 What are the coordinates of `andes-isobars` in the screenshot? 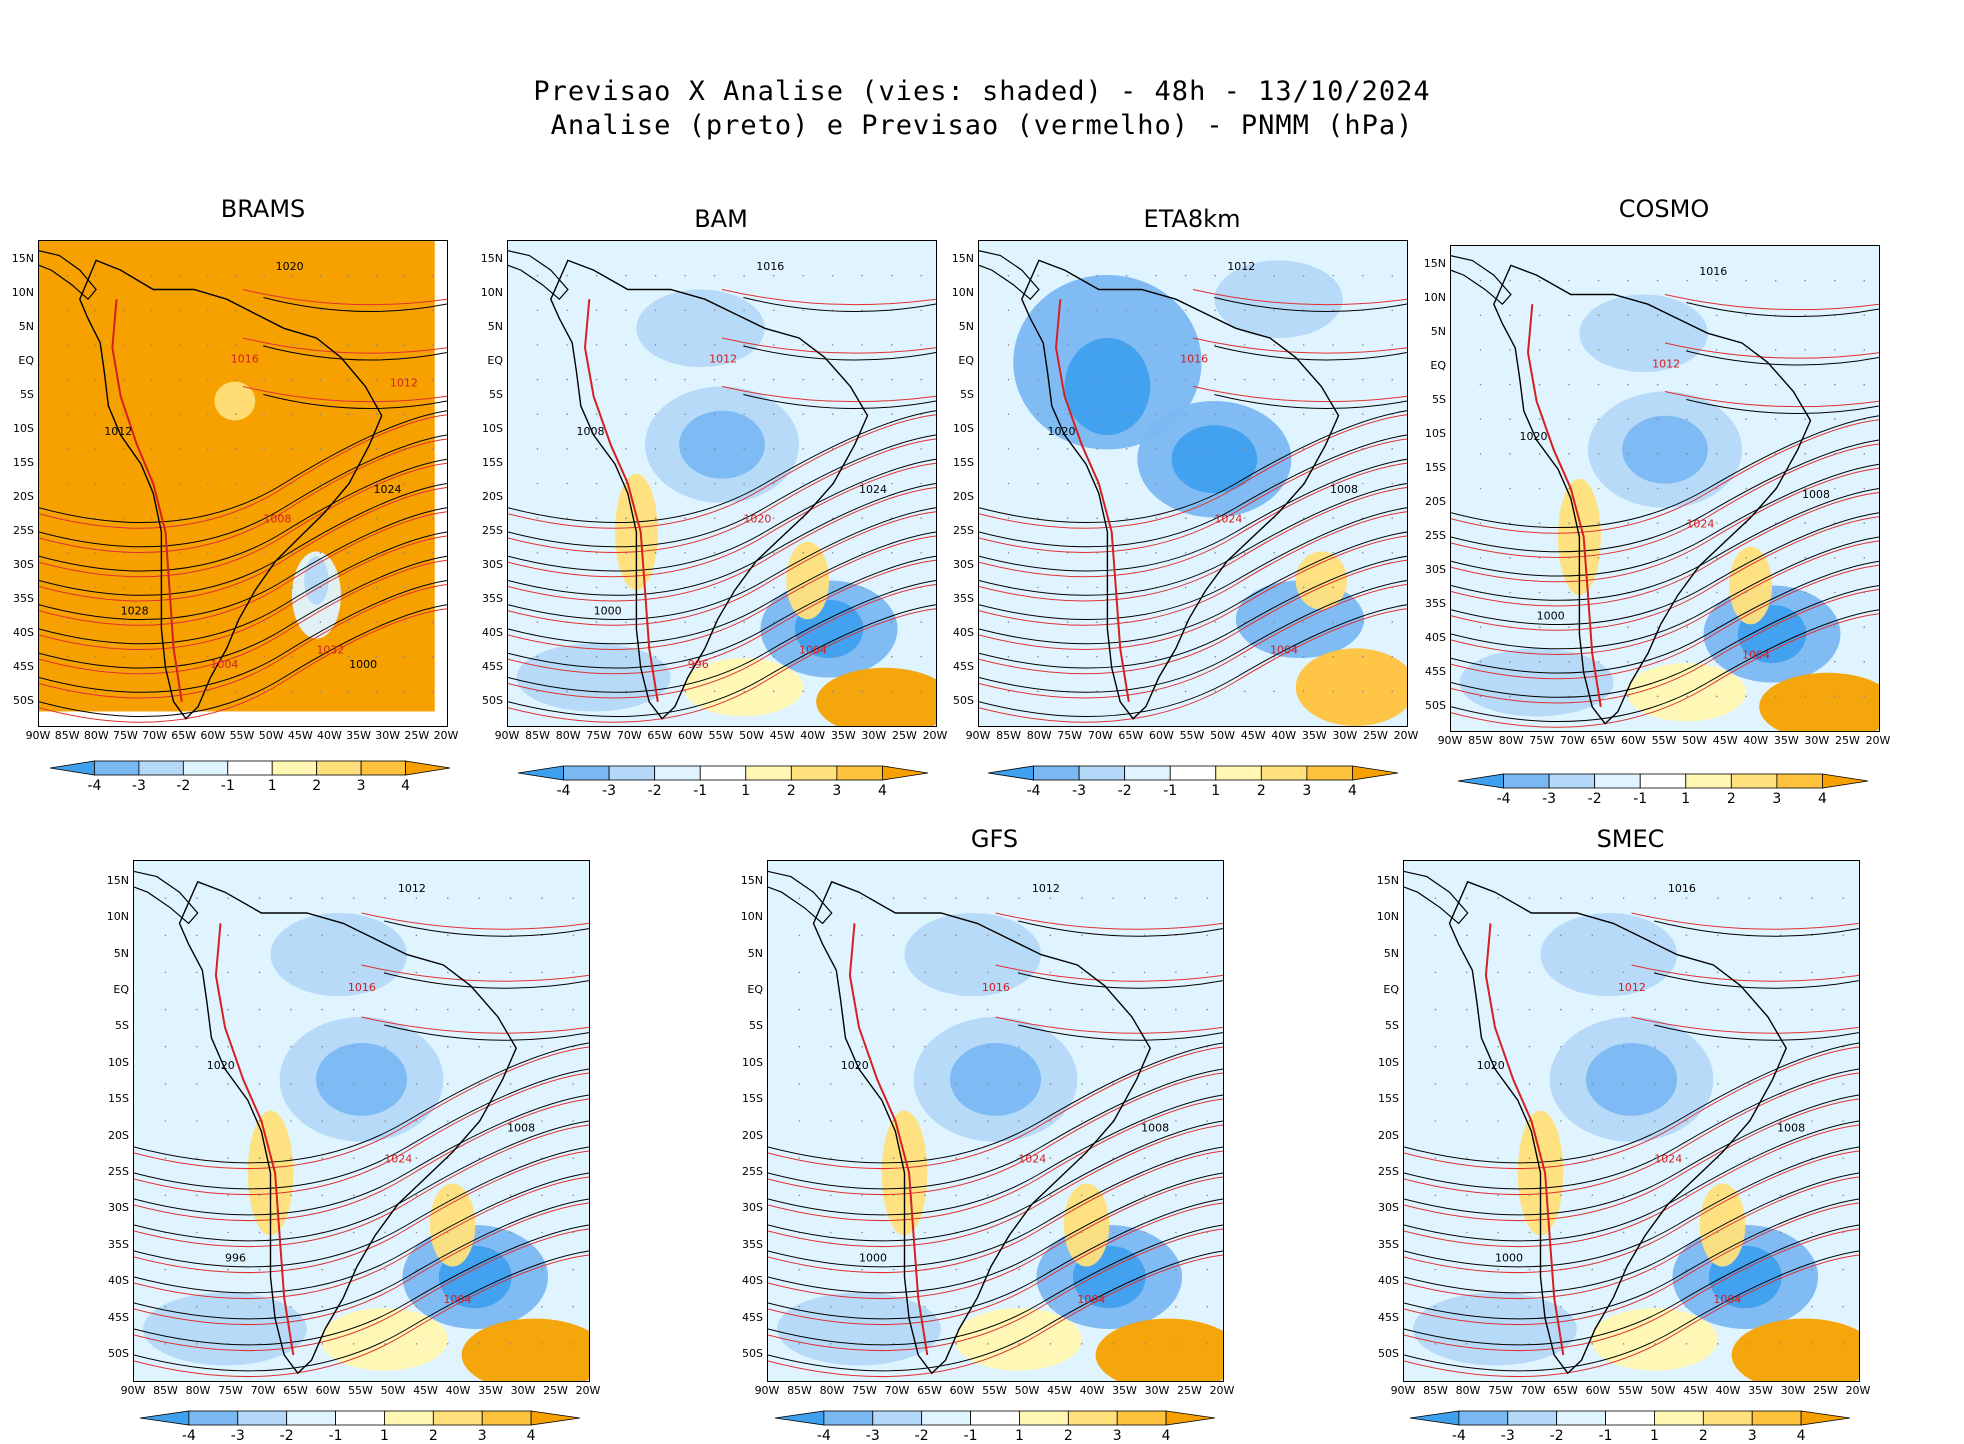 It's located at (621, 500).